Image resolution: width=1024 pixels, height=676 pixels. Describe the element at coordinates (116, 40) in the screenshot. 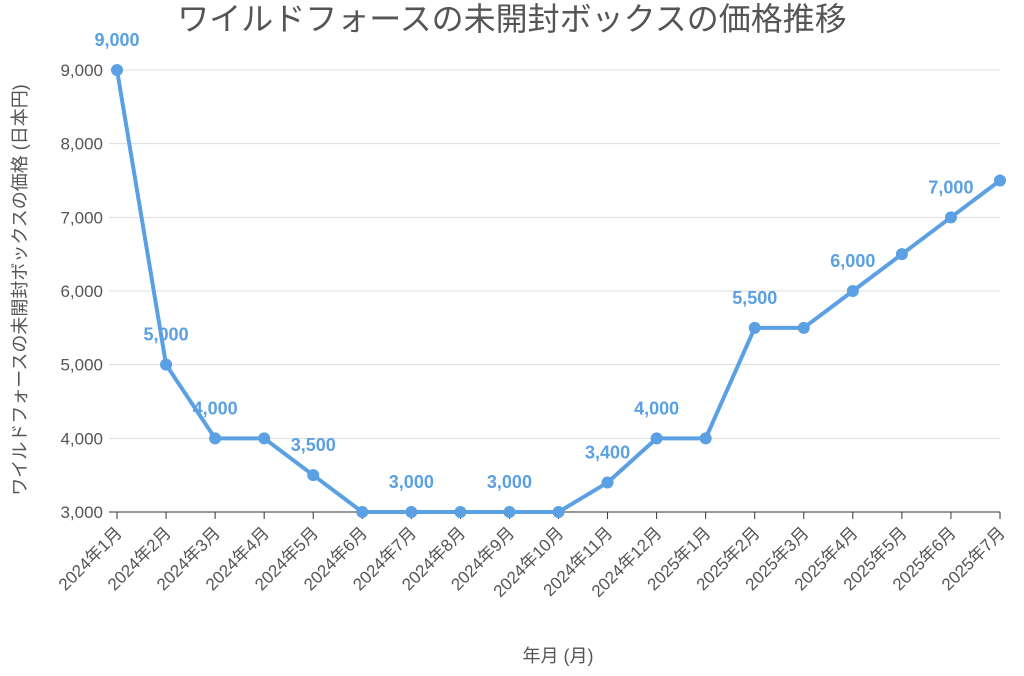

I see `data-label: 9,000` at that location.